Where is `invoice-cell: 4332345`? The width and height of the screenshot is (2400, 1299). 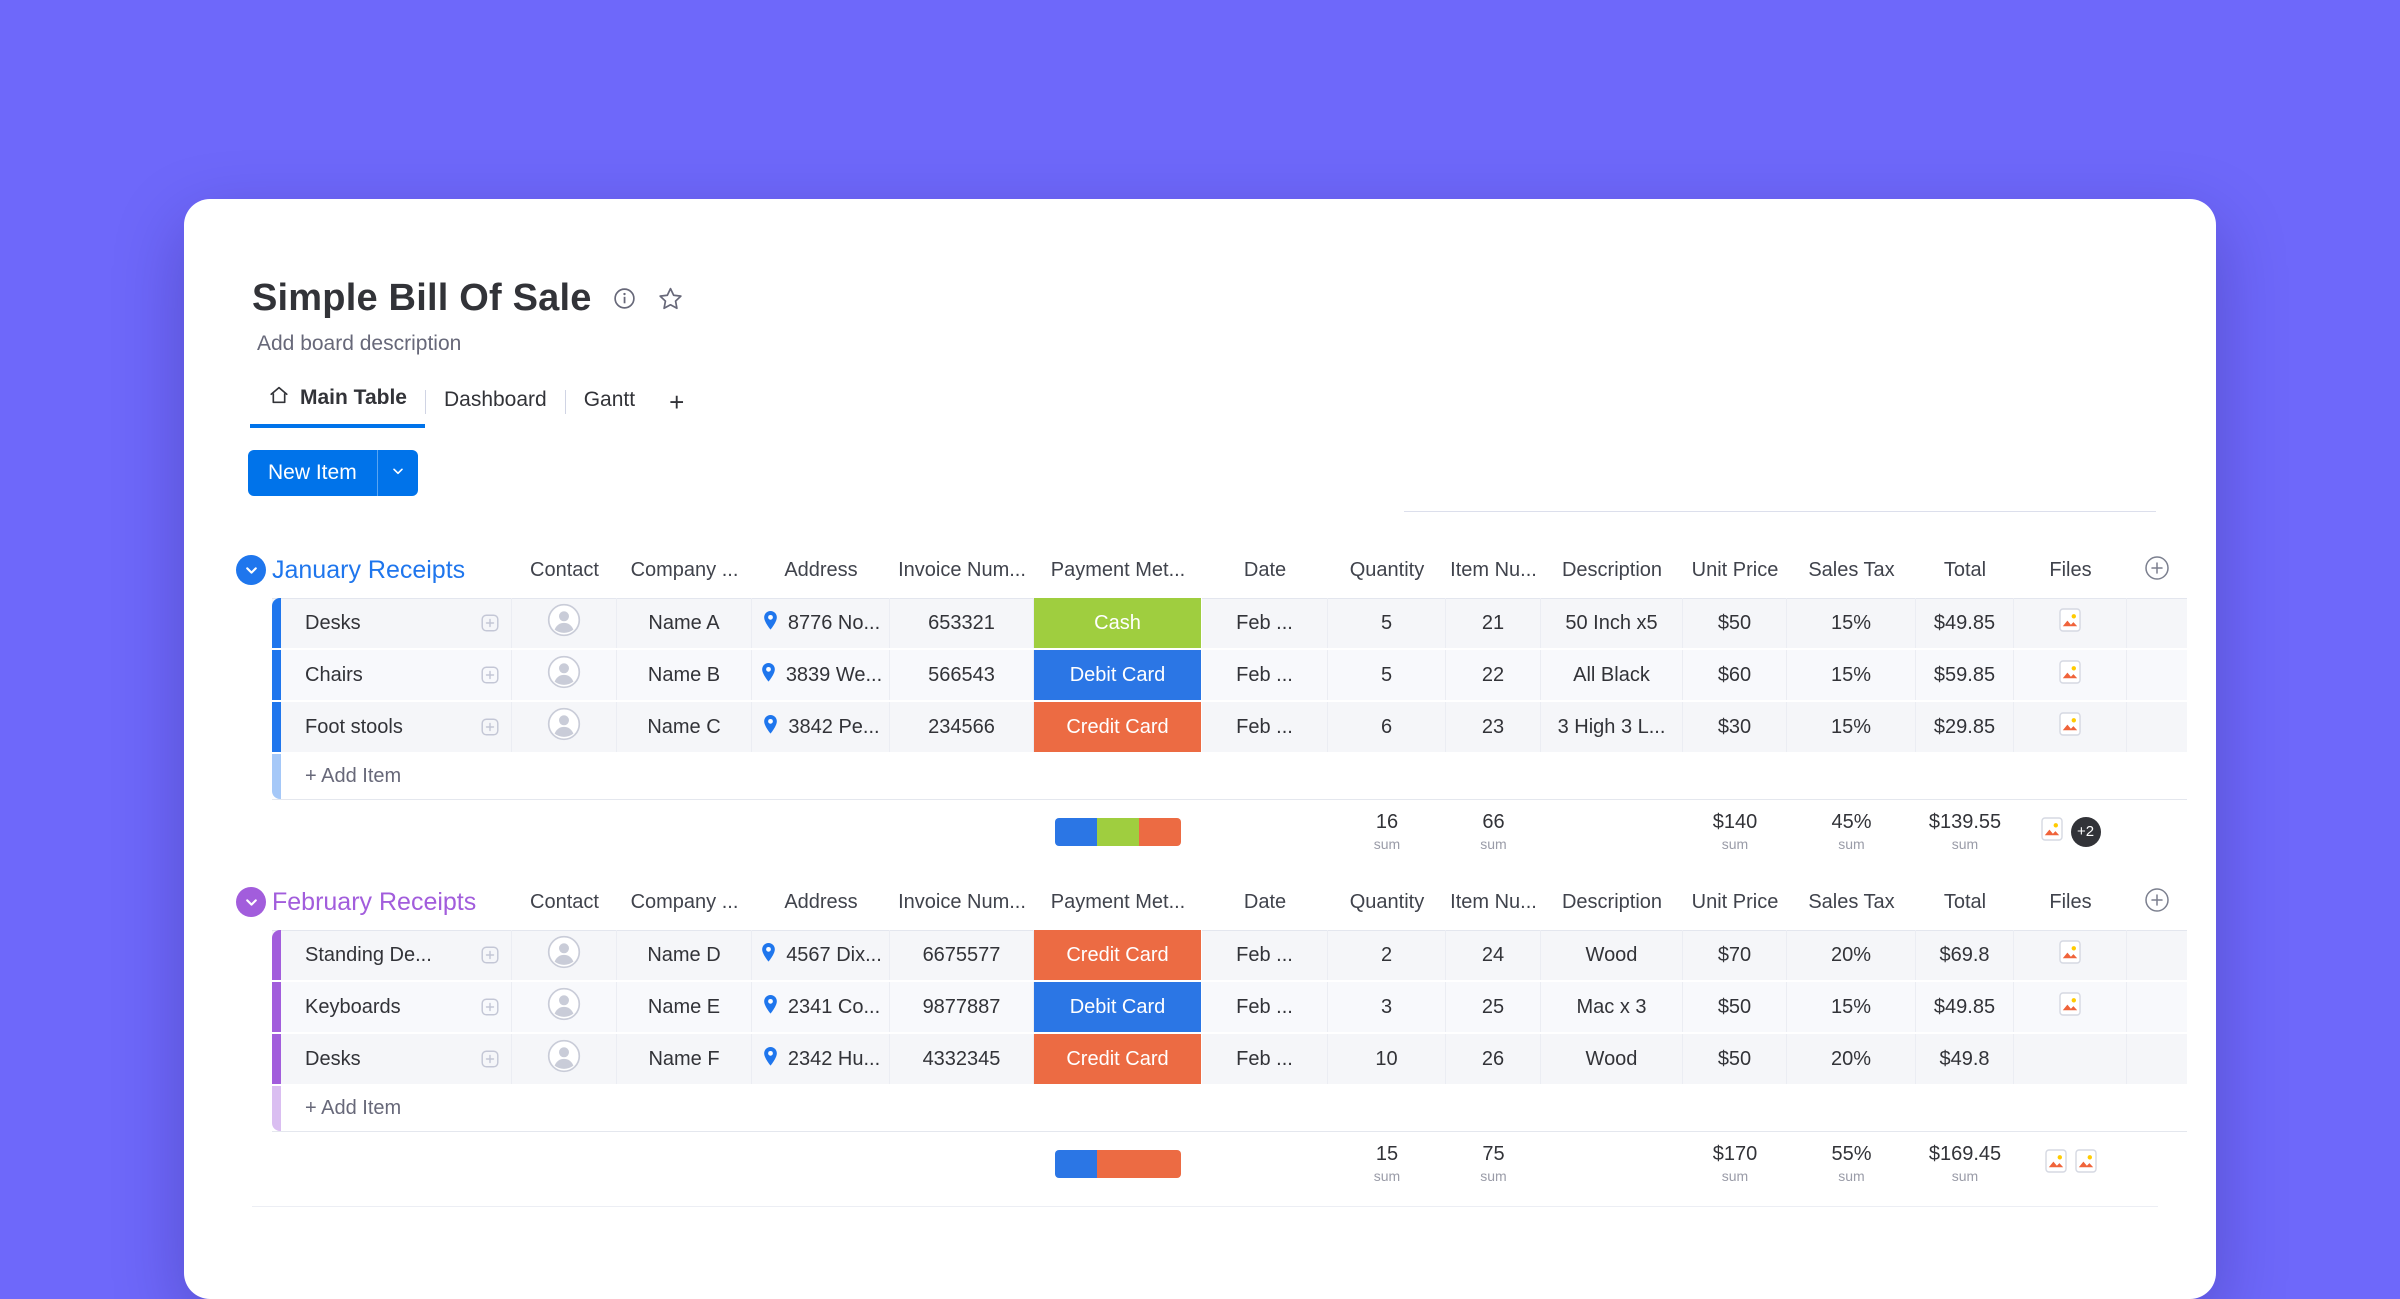
invoice-cell: 4332345 is located at coordinates (962, 1059).